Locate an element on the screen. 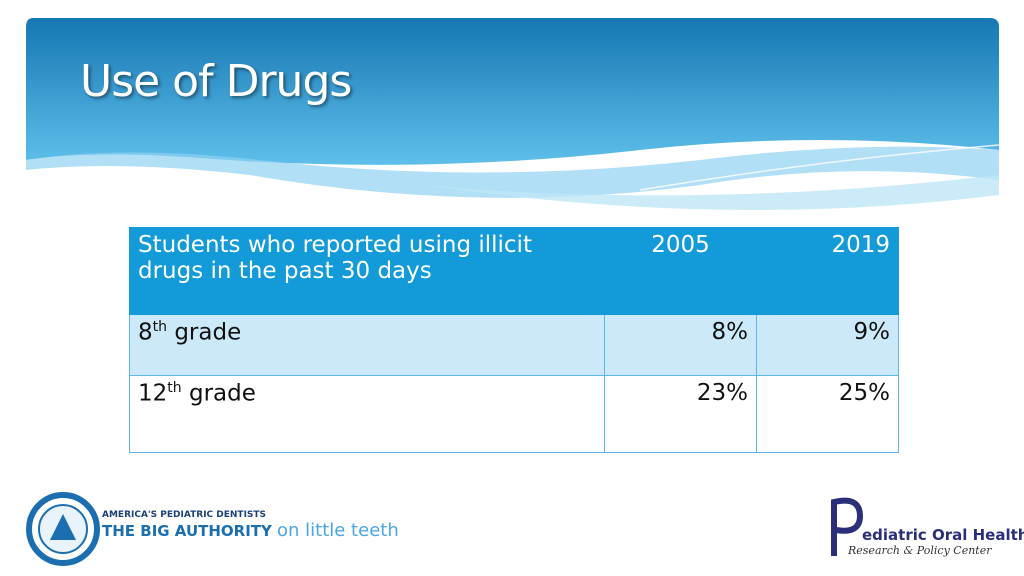  logo-text: THE BIG AUTHORITY is located at coordinates (187, 531).